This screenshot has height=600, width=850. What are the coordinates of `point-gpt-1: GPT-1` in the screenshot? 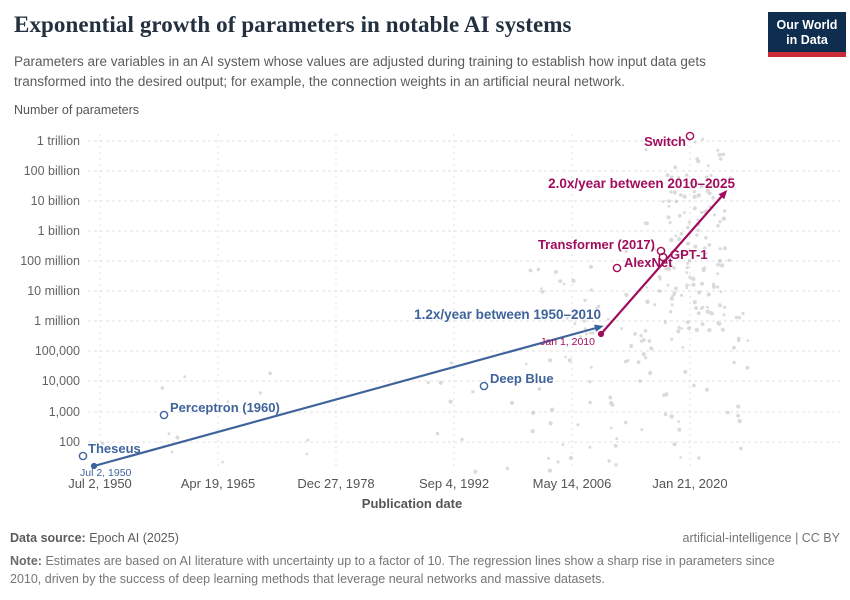 It's located at (683, 254).